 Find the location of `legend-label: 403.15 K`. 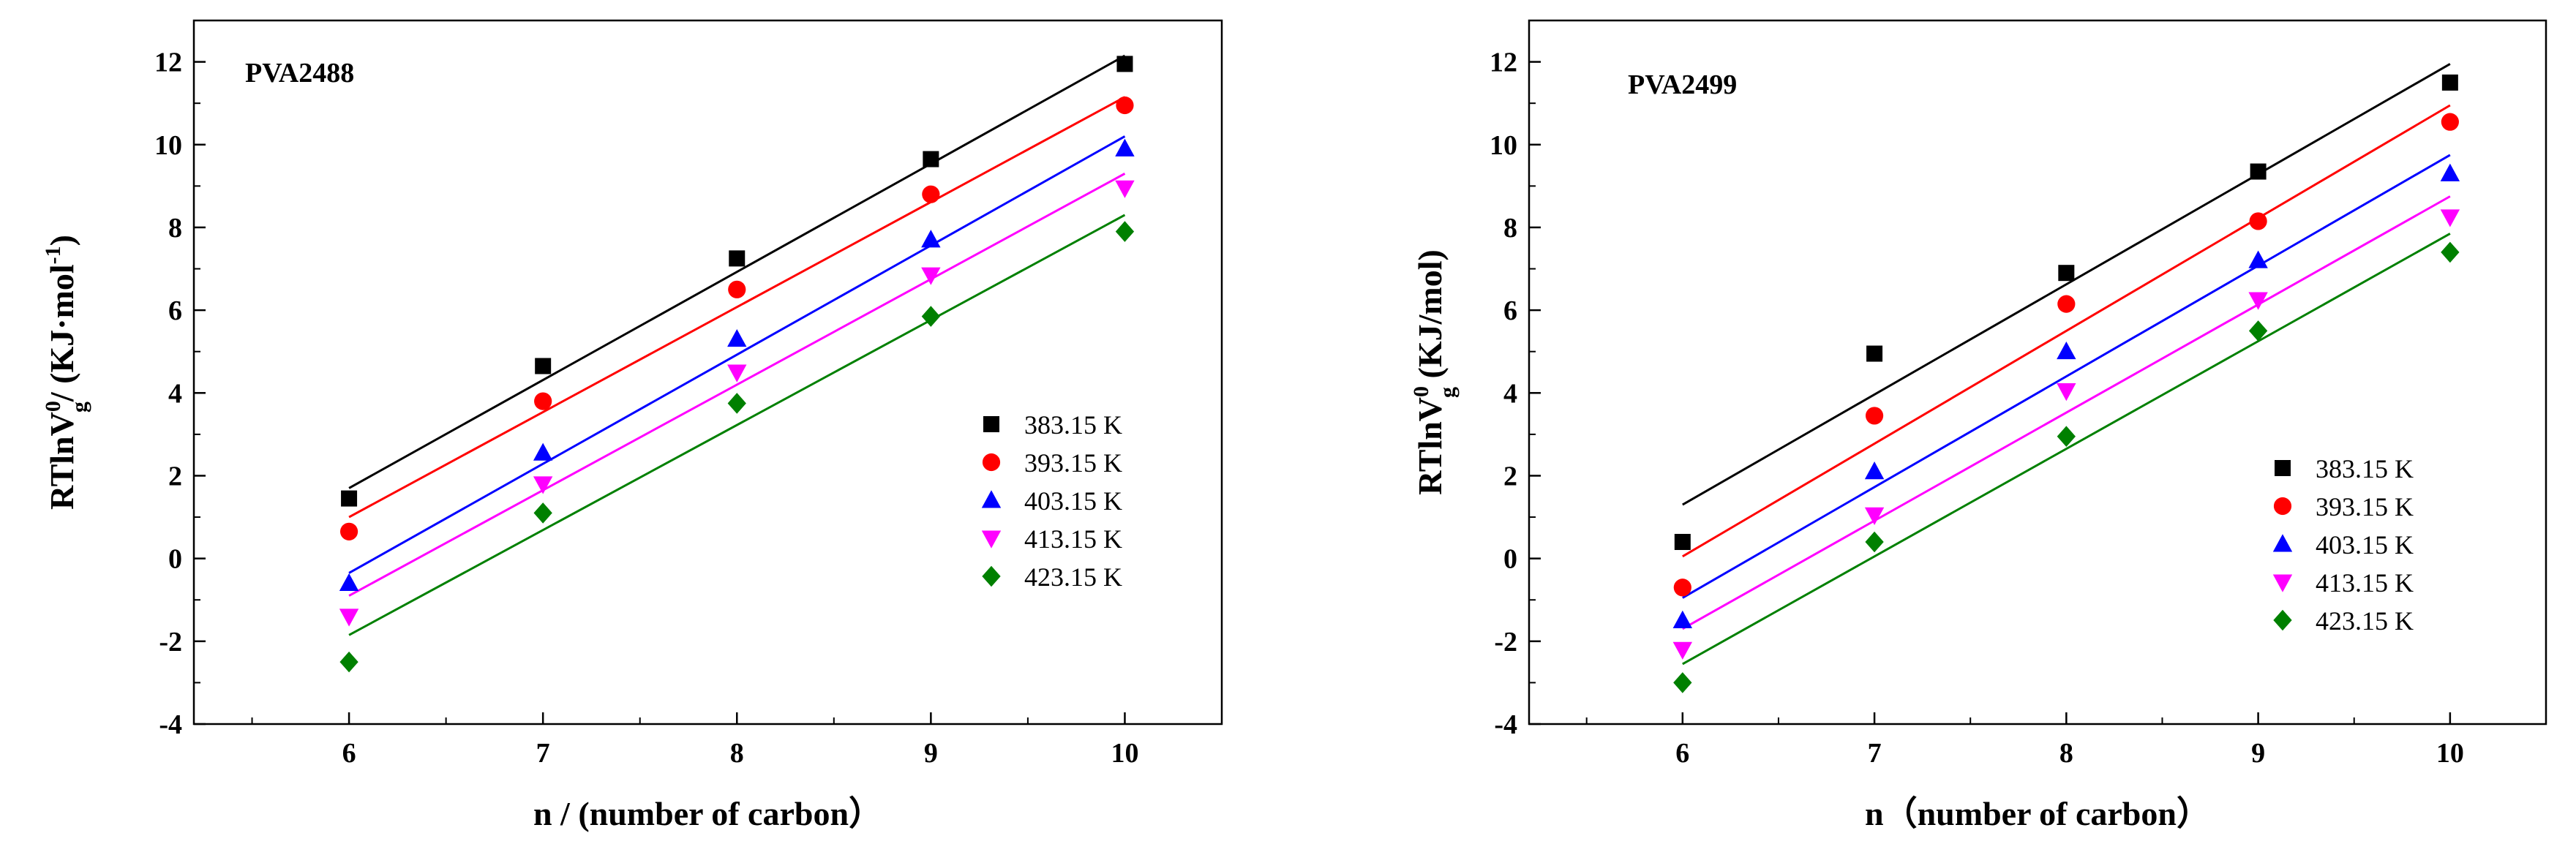

legend-label: 403.15 K is located at coordinates (1073, 501).